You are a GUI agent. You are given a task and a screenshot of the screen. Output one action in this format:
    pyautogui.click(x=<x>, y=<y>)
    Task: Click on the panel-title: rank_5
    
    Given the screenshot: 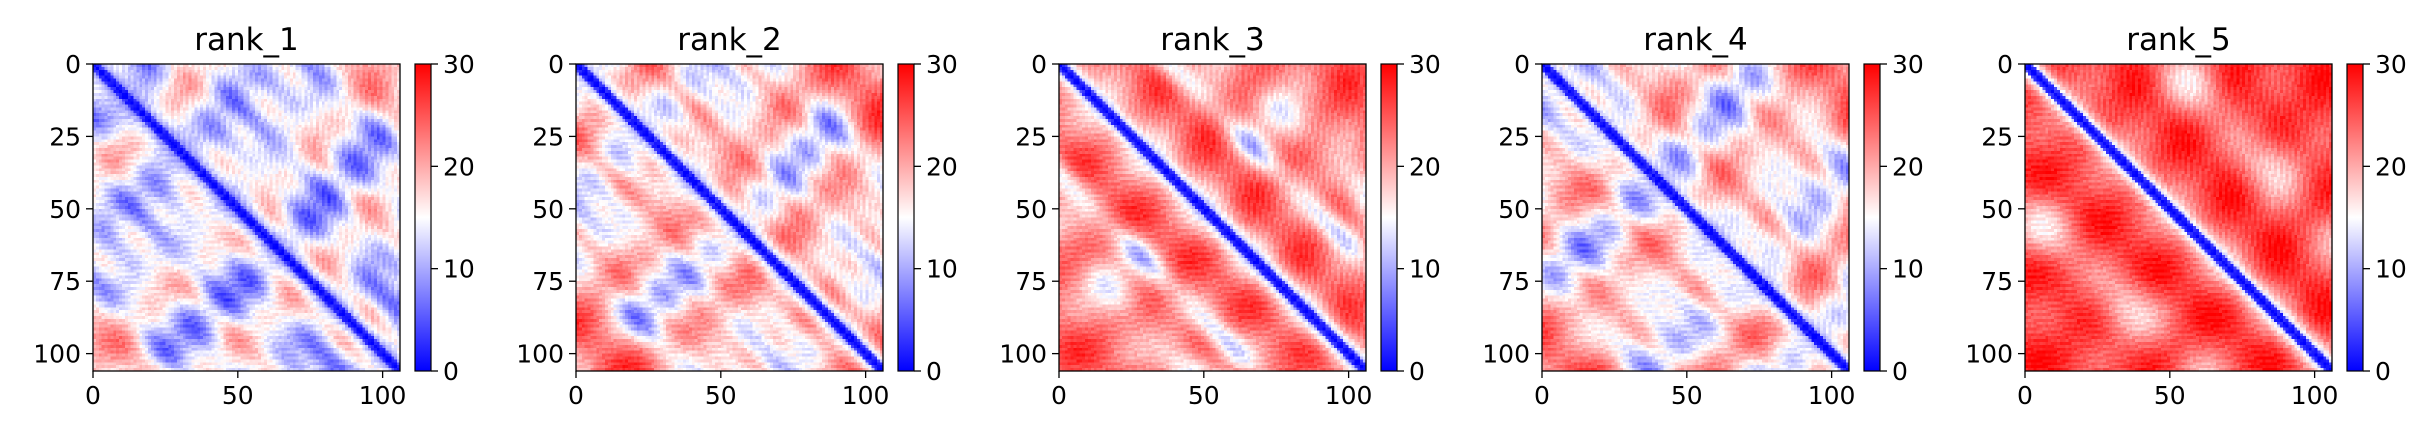 What is the action you would take?
    pyautogui.click(x=2178, y=40)
    